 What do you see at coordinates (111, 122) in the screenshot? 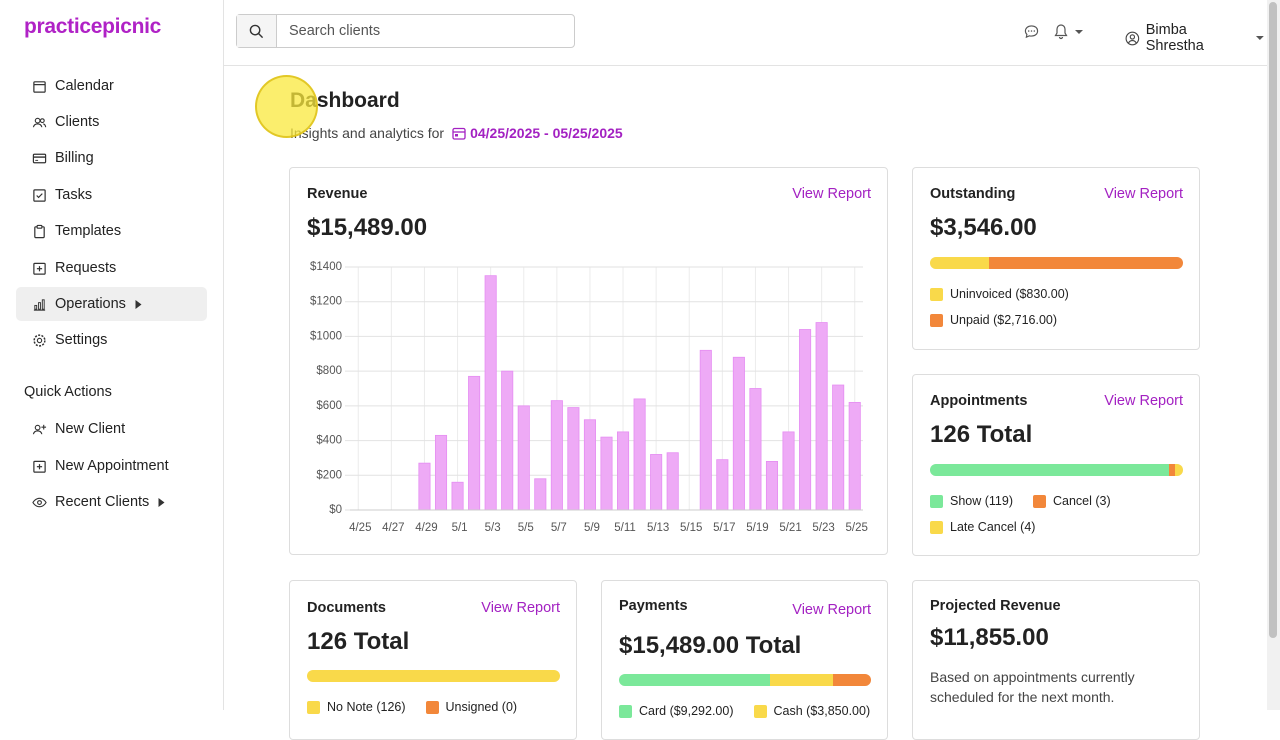
I see `nav-item: Clients` at bounding box center [111, 122].